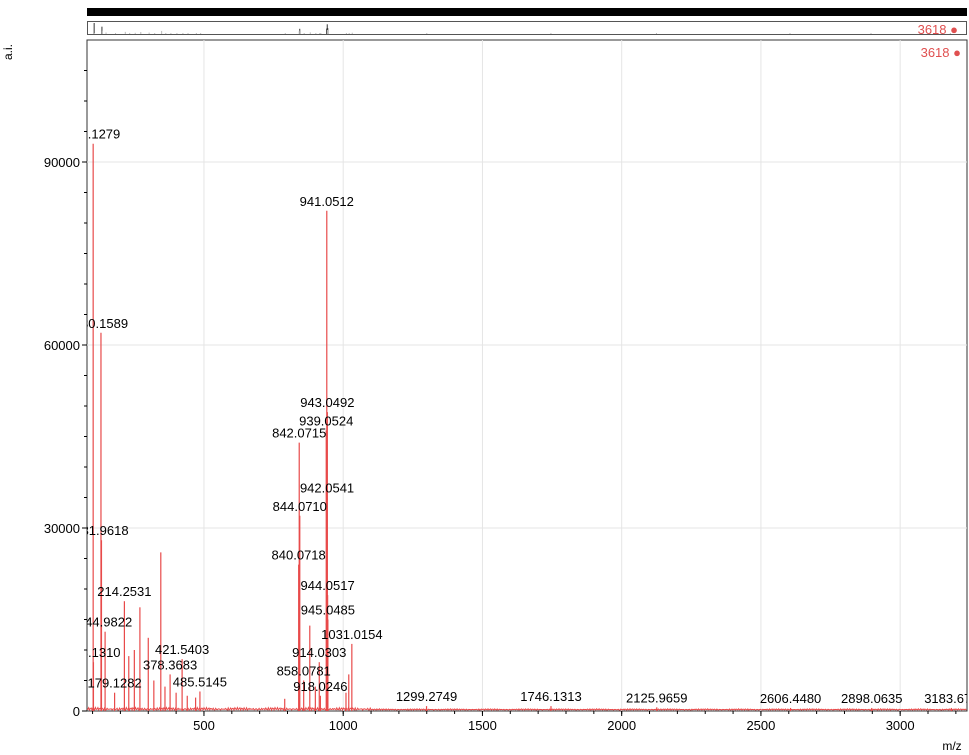  What do you see at coordinates (482, 725) in the screenshot?
I see `x-tick-label: 1500` at bounding box center [482, 725].